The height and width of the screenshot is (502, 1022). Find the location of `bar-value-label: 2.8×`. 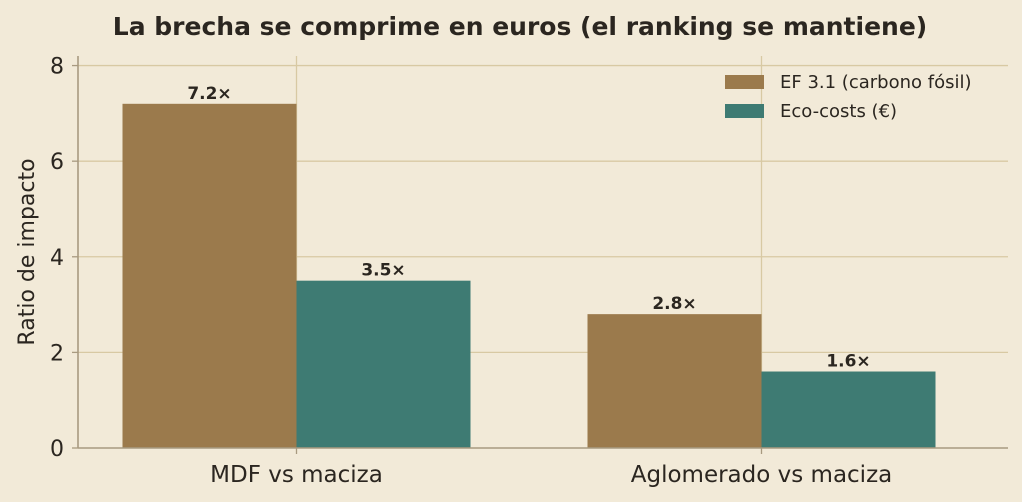

bar-value-label: 2.8× is located at coordinates (674, 304).